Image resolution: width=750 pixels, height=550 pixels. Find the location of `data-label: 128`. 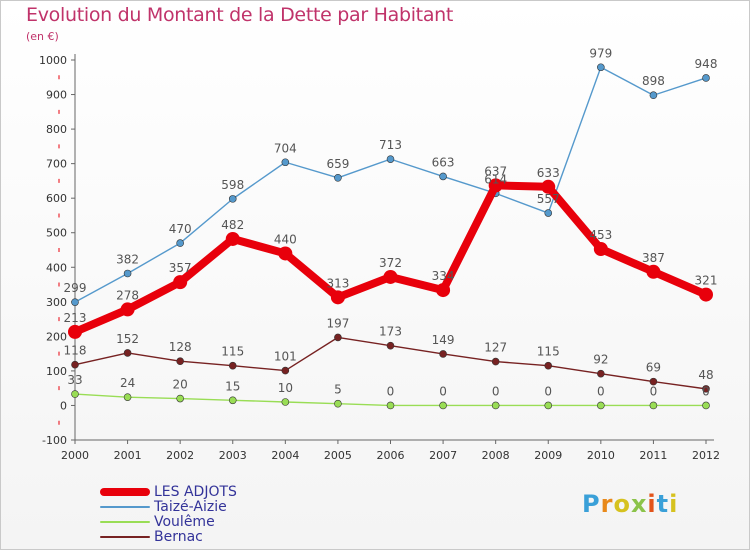

data-label: 128 is located at coordinates (180, 347).